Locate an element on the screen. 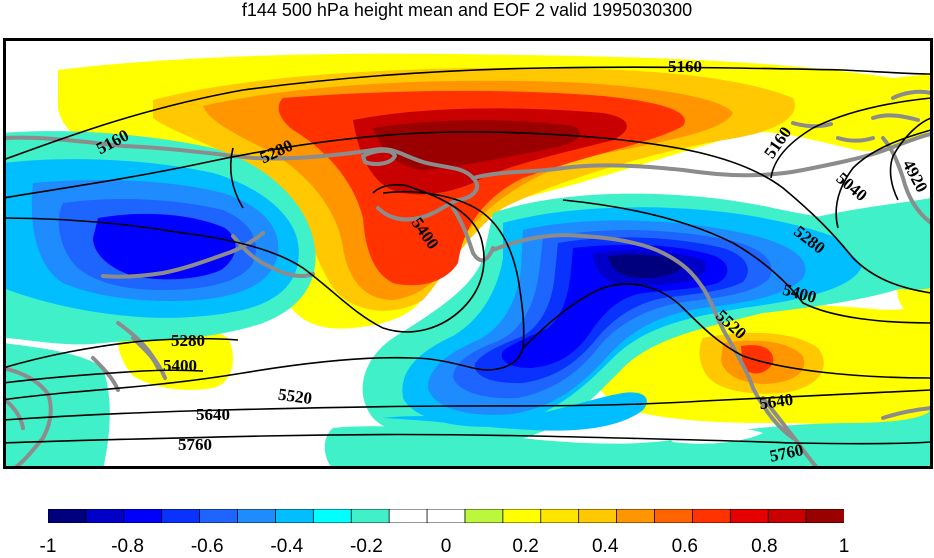  coastline-east-edge-islands is located at coordinates (833, 132).